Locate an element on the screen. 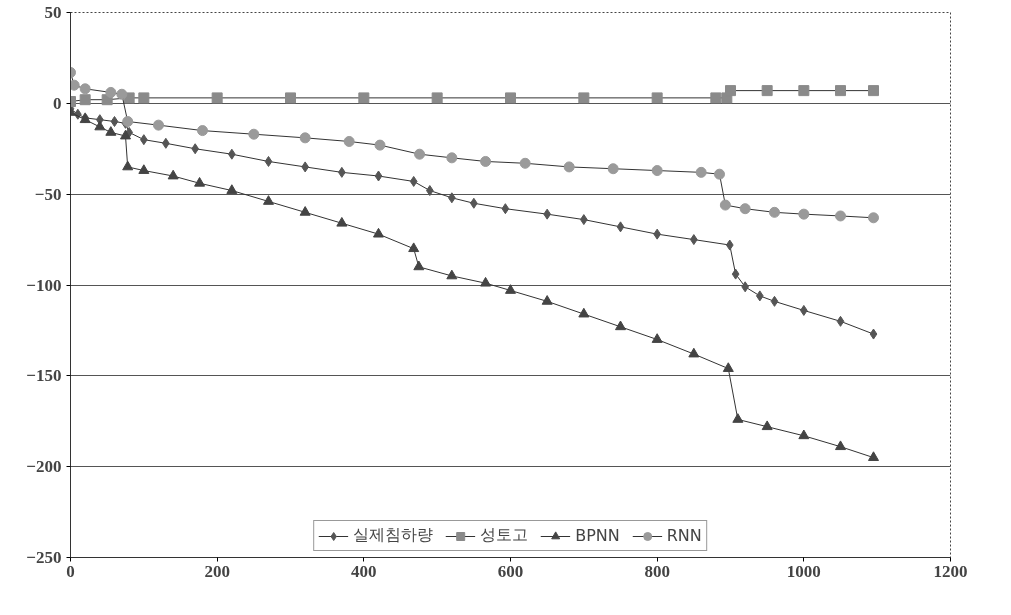 This screenshot has height=615, width=1011. legend-label: RNN is located at coordinates (684, 535).